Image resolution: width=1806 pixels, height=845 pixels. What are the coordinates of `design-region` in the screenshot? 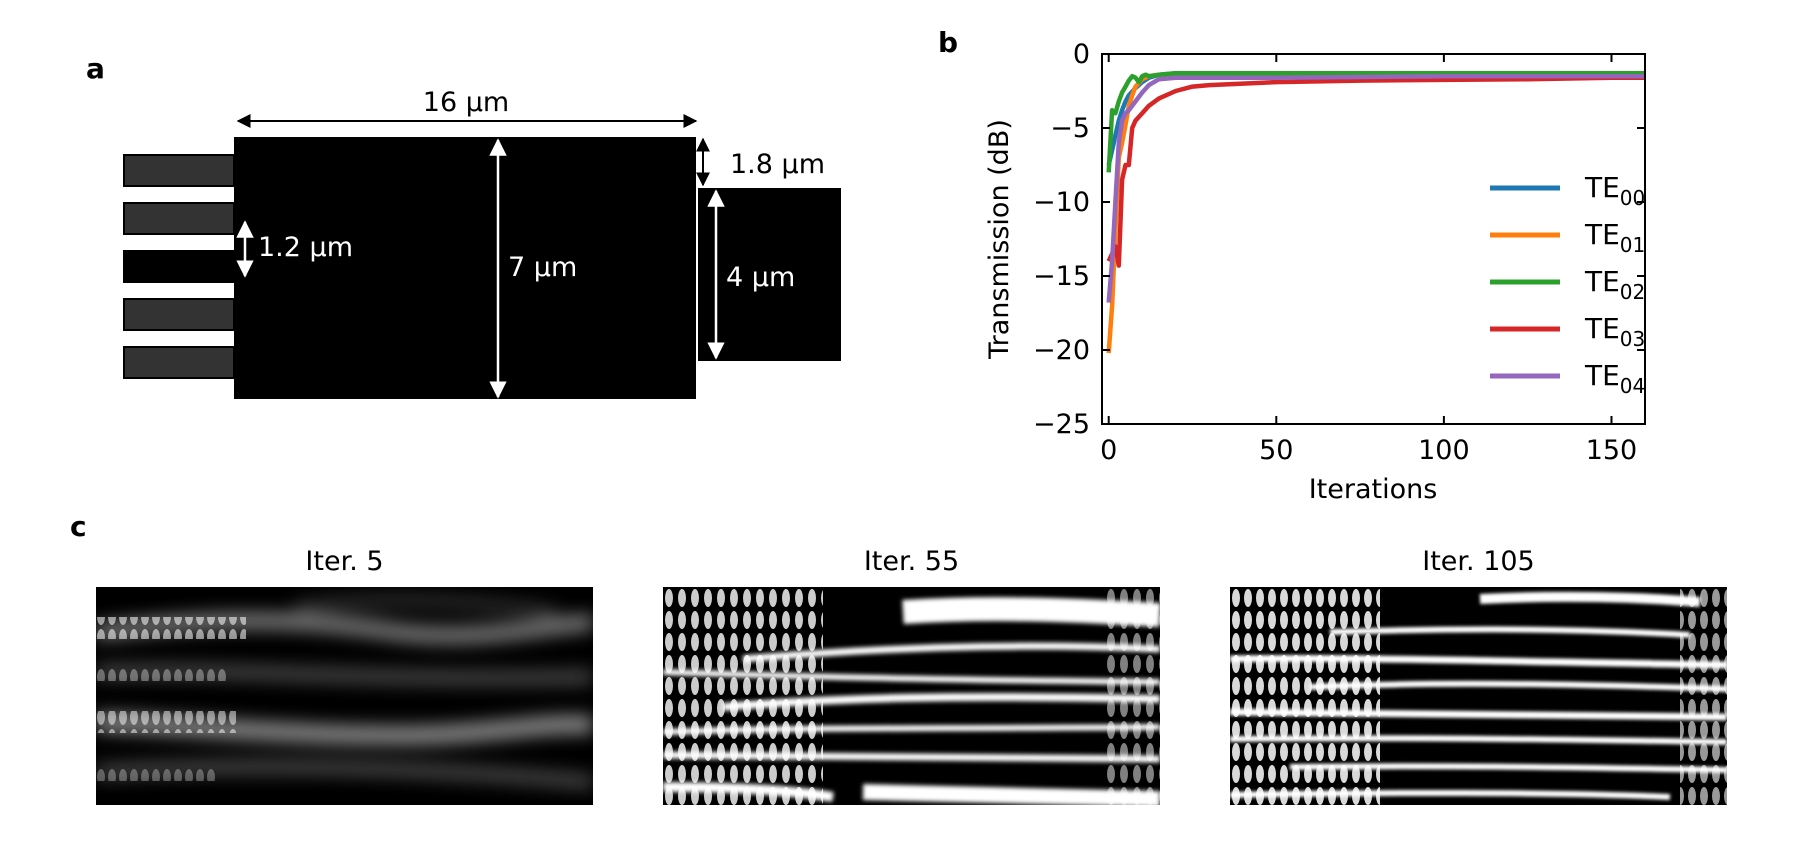 It's located at (465, 268).